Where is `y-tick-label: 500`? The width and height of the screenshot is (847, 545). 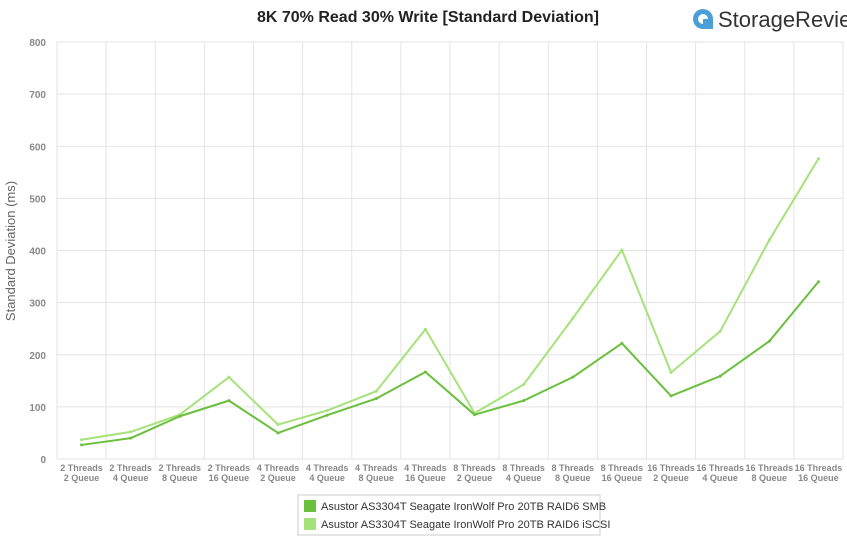 y-tick-label: 500 is located at coordinates (37, 199).